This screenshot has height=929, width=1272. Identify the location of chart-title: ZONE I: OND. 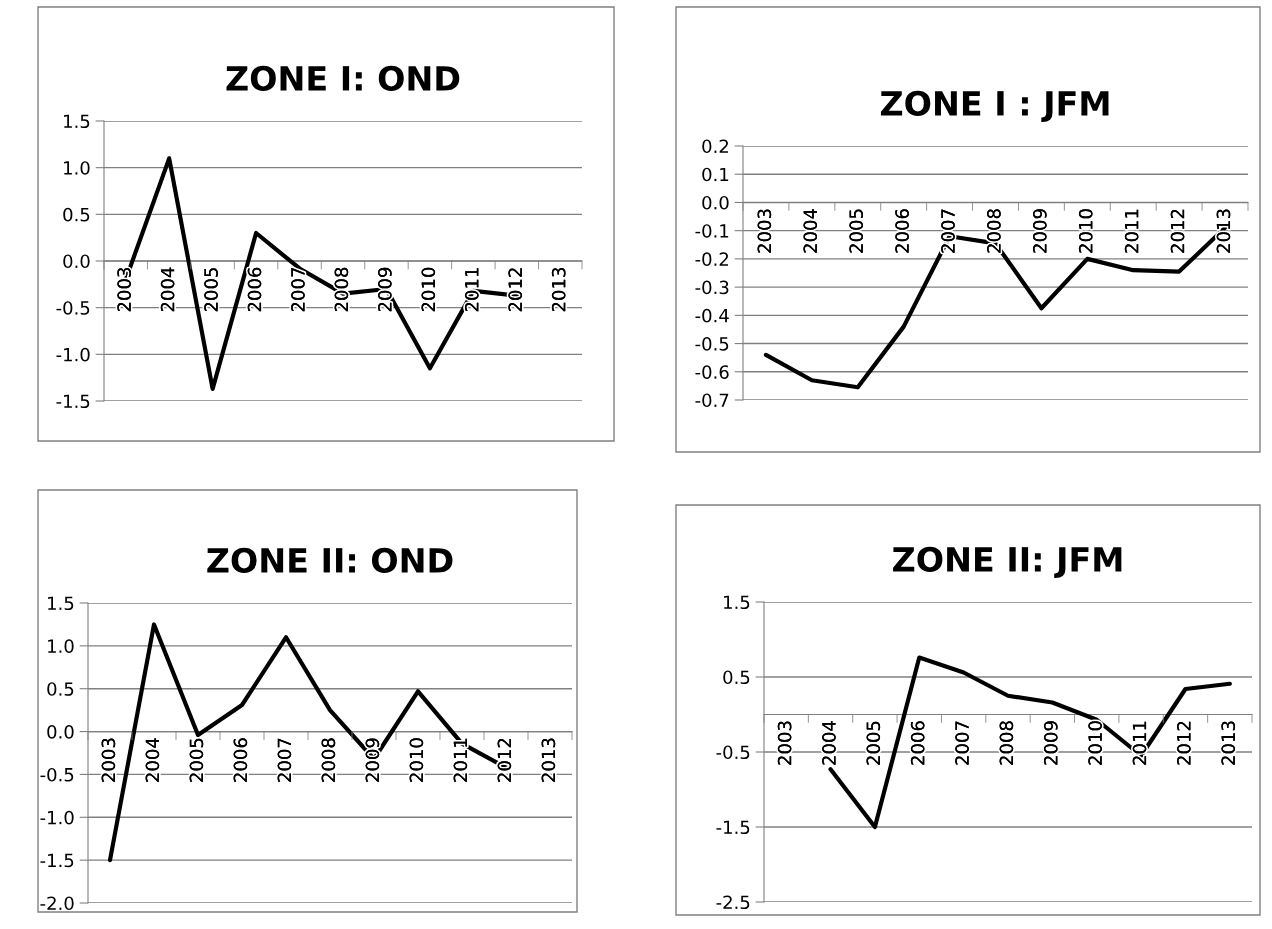
(343, 78).